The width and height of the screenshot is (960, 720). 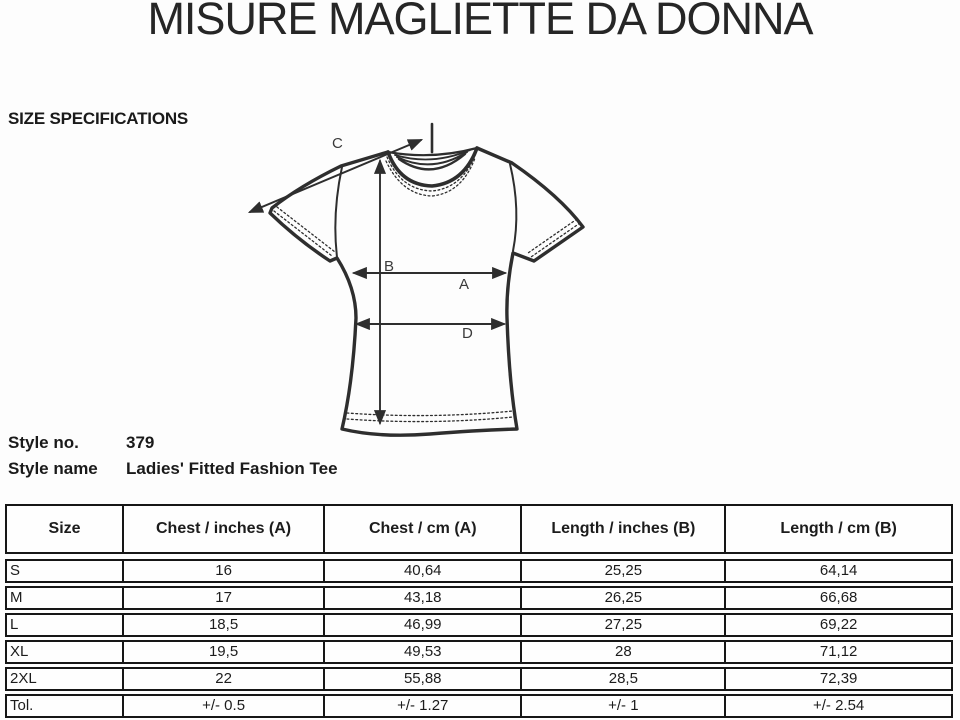 I want to click on table-cell: 66,68, so click(x=838, y=597).